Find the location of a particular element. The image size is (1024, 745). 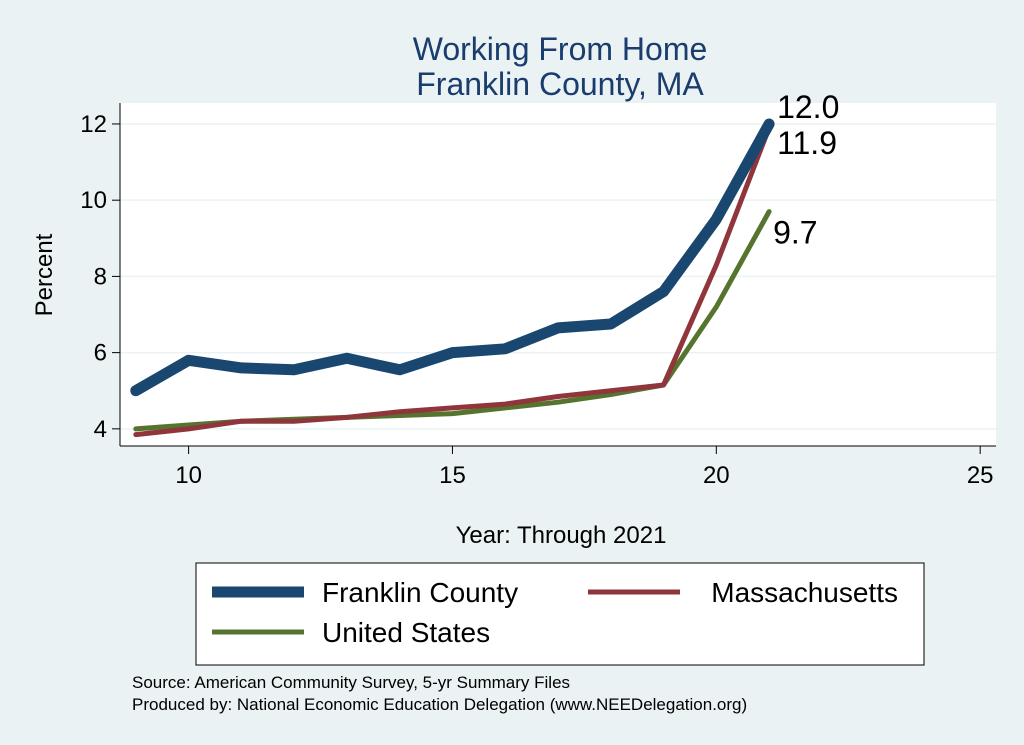

y-axis: 4 6 8 10 12 is located at coordinates (100, 274).